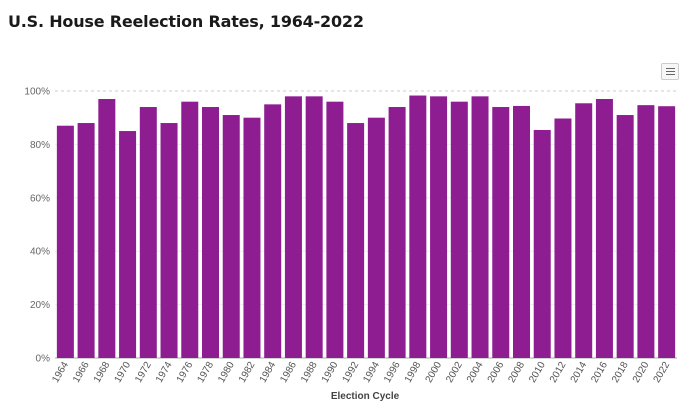 The height and width of the screenshot is (405, 700). What do you see at coordinates (205, 372) in the screenshot?
I see `x-tick-label: 1978` at bounding box center [205, 372].